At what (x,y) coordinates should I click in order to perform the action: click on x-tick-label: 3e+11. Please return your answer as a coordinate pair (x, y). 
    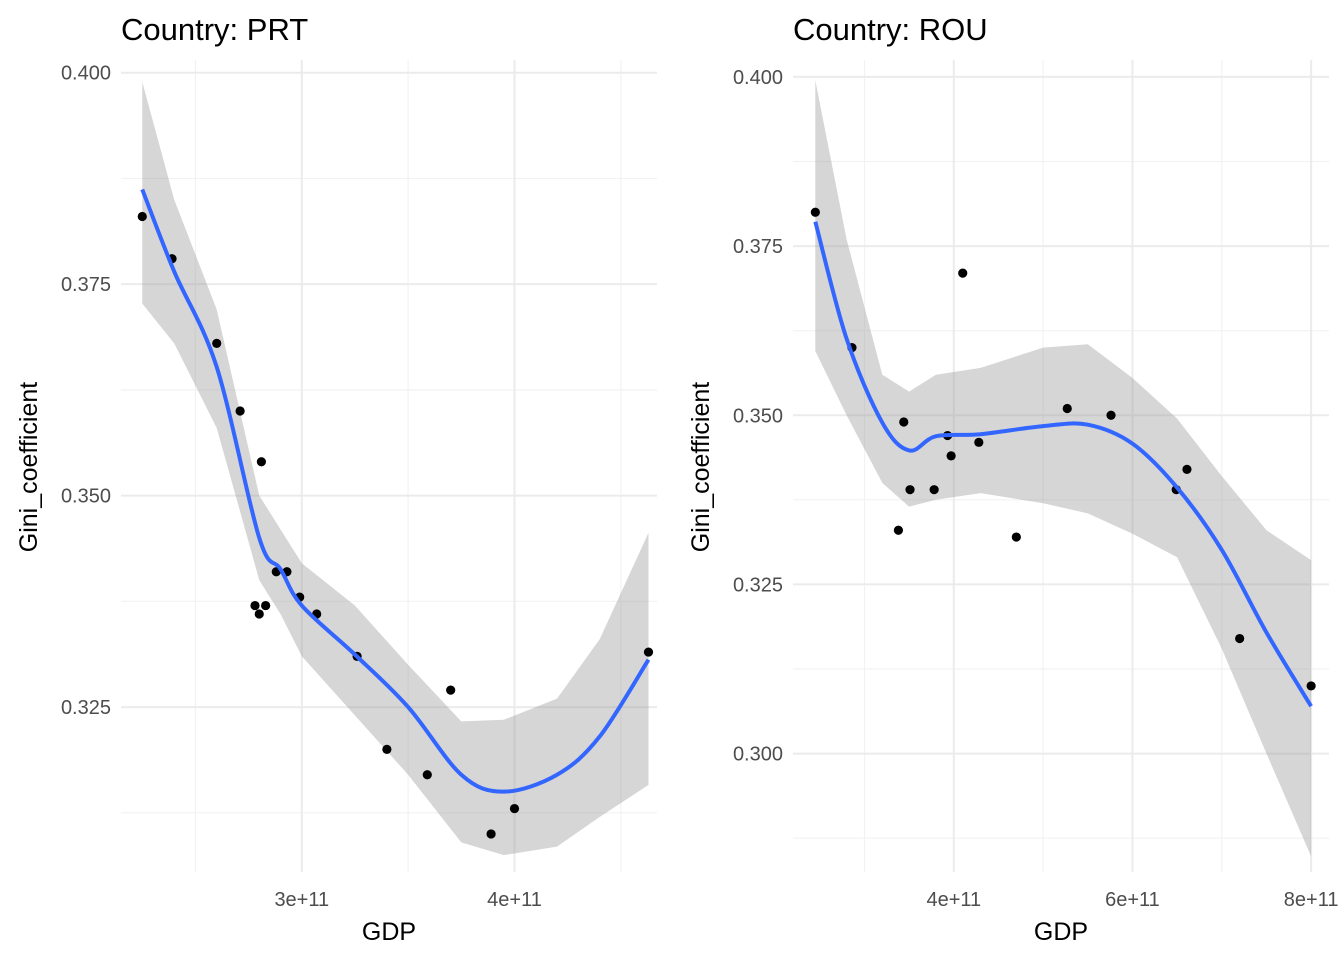
    Looking at the image, I should click on (301, 900).